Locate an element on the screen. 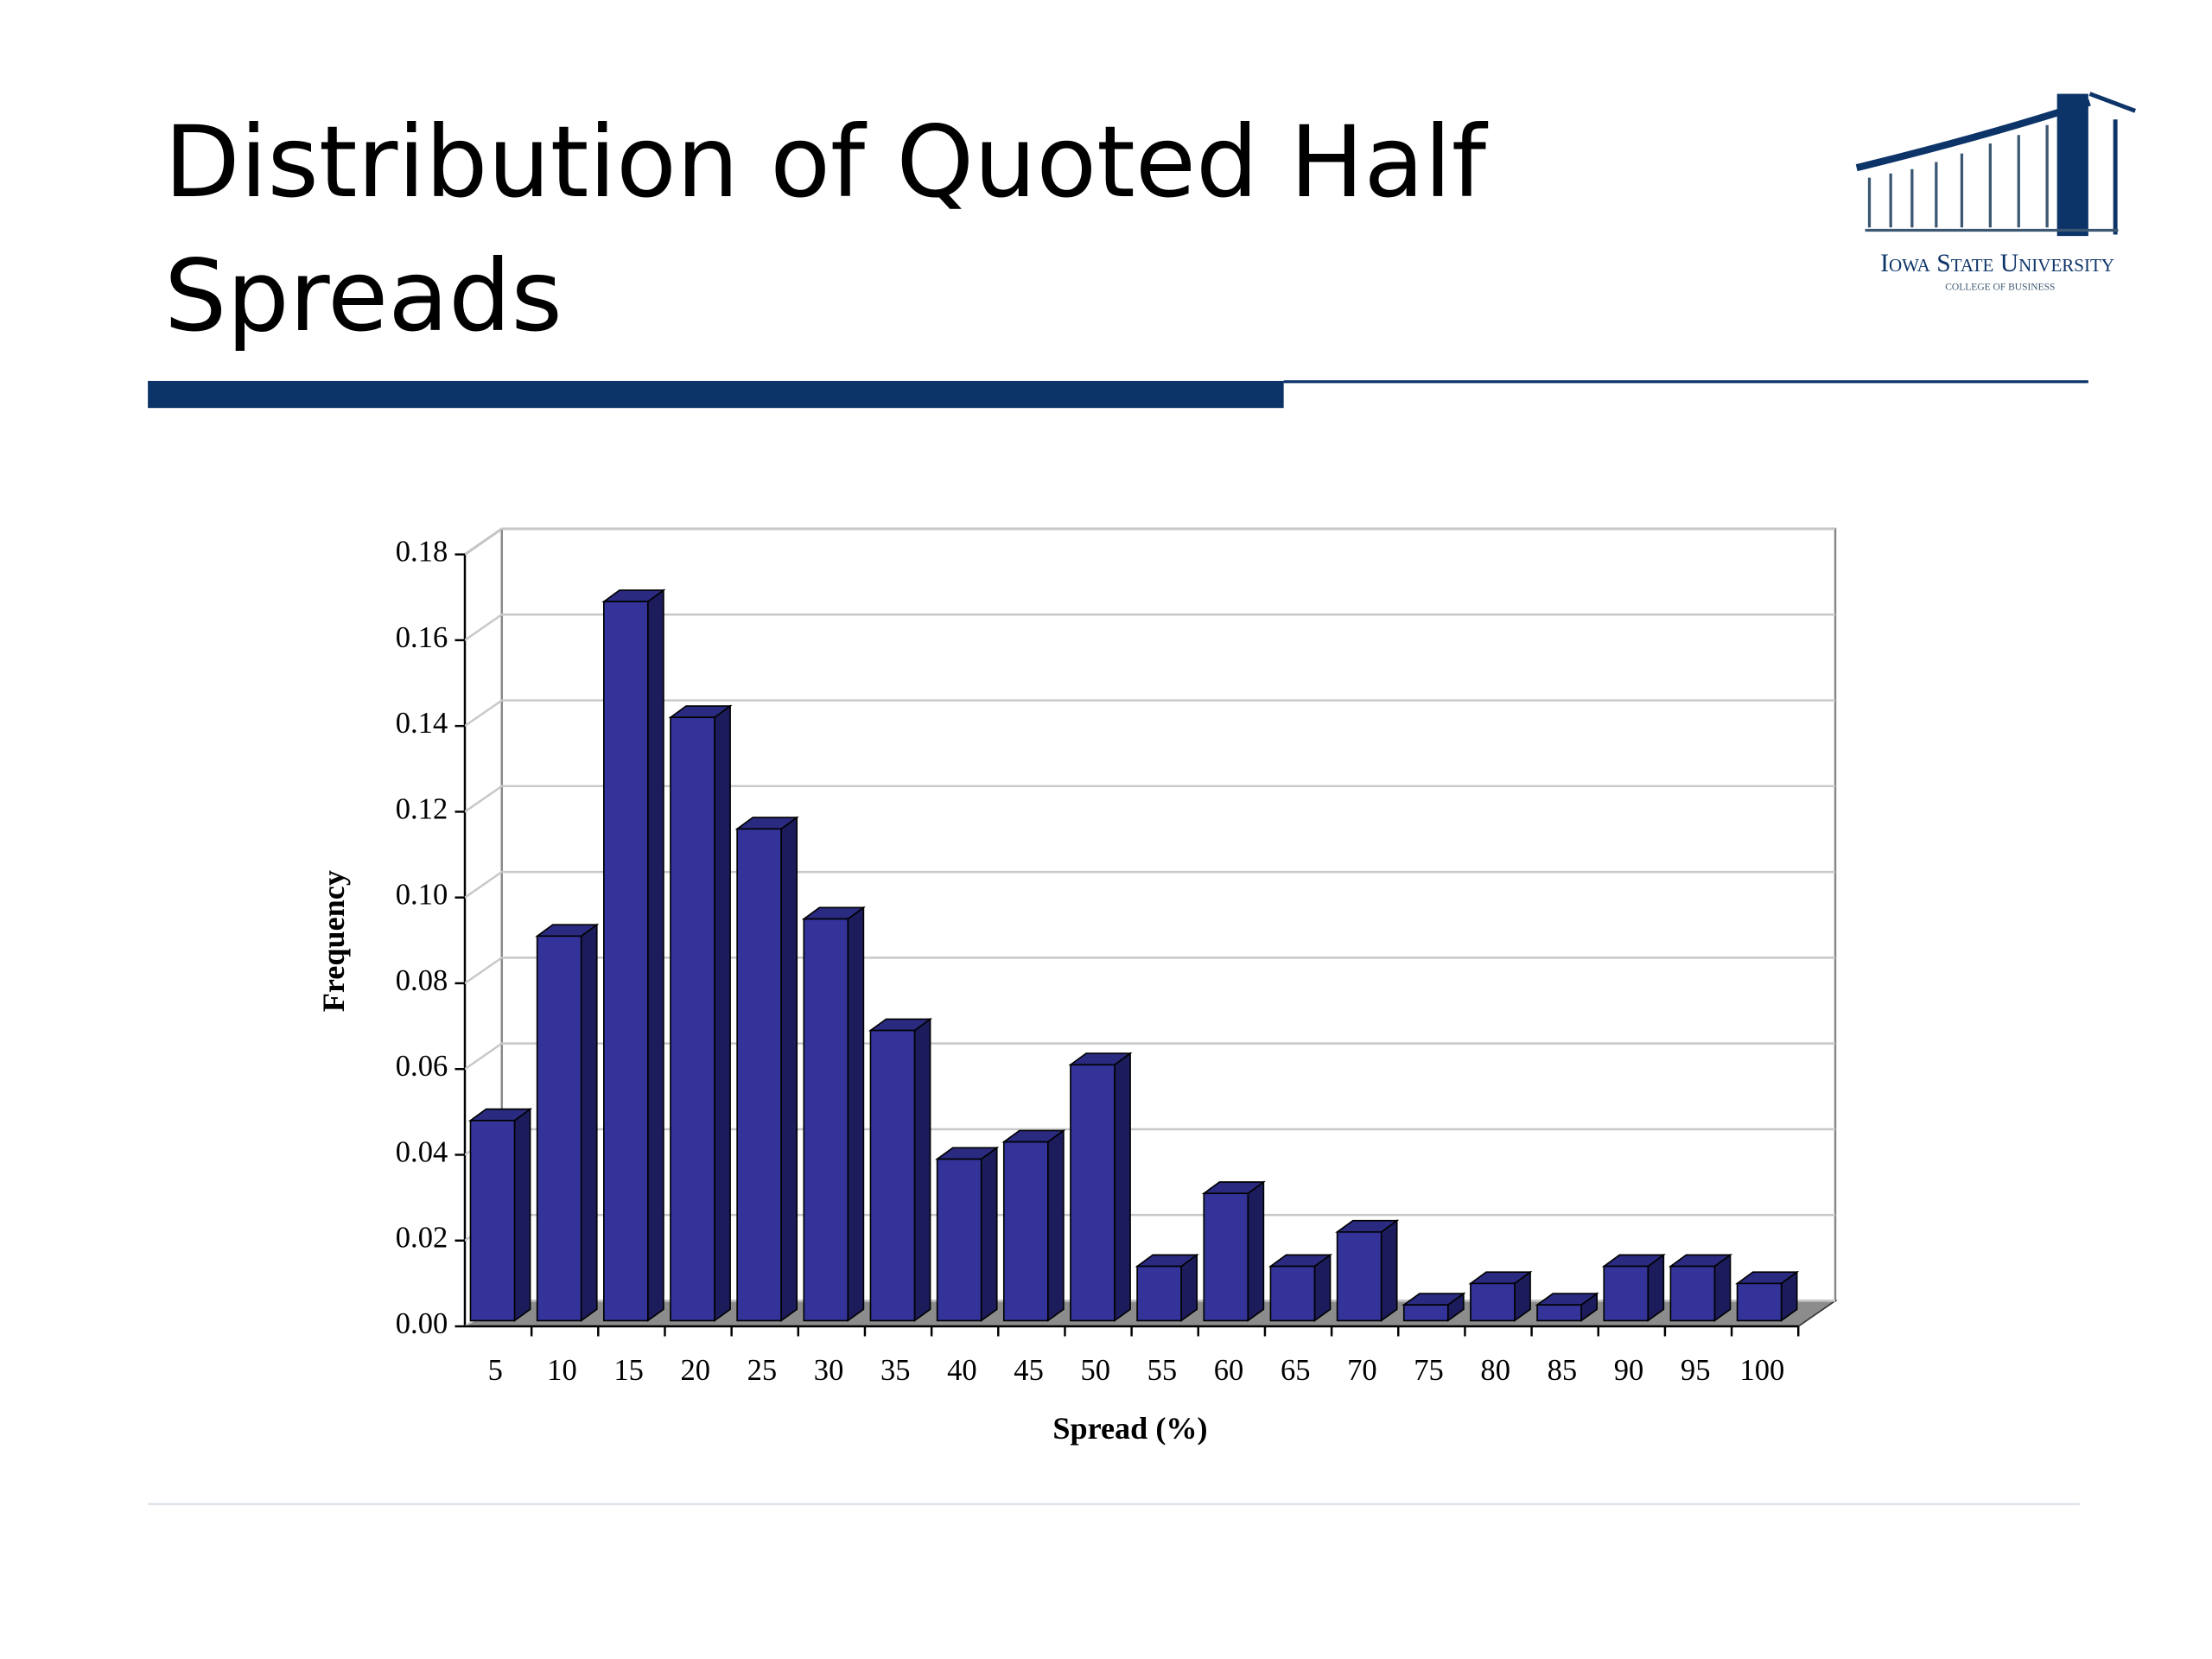 The height and width of the screenshot is (1659, 2212). y-tick-label: 0.18 is located at coordinates (422, 552).